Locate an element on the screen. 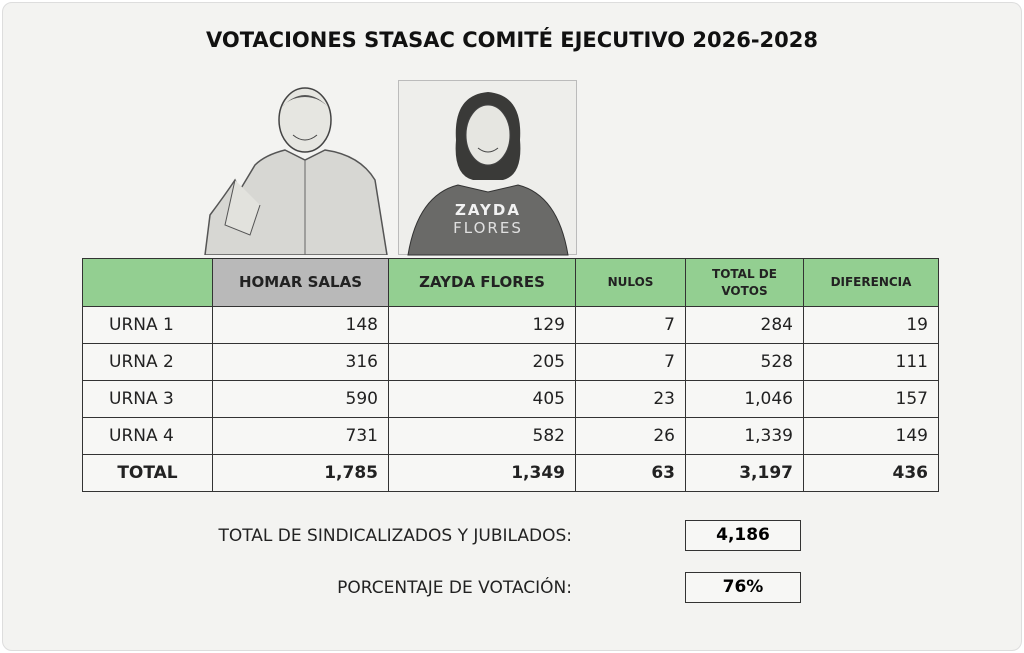 The image size is (1024, 653). summary-value: 76% is located at coordinates (743, 587).